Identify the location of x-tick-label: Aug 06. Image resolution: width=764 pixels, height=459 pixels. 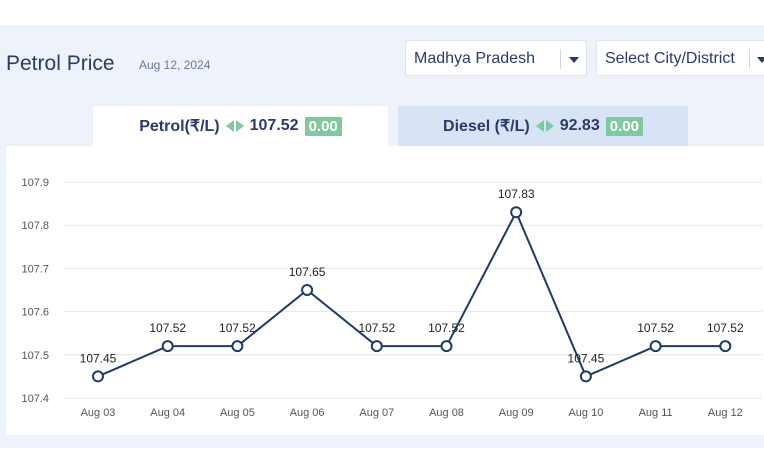
(307, 413).